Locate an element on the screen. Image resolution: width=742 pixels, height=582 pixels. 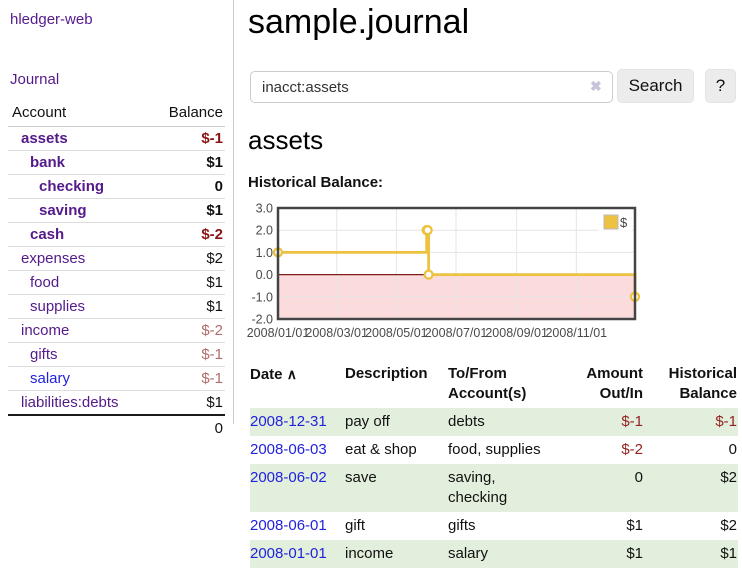
accounts-header-row: Account Balance is located at coordinates (116, 113).